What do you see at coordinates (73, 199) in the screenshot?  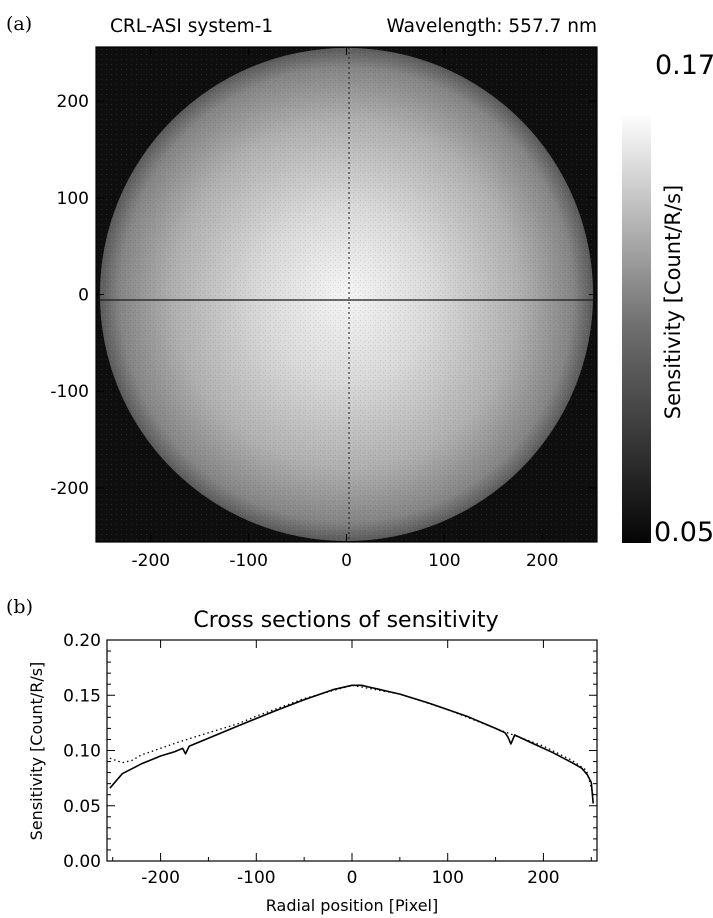 I see `heatmap-y-tick-label: 100` at bounding box center [73, 199].